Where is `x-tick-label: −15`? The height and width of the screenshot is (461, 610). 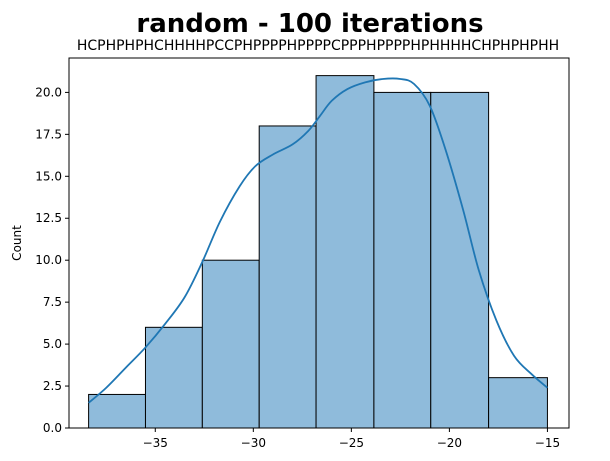
x-tick-label: −15 is located at coordinates (547, 443).